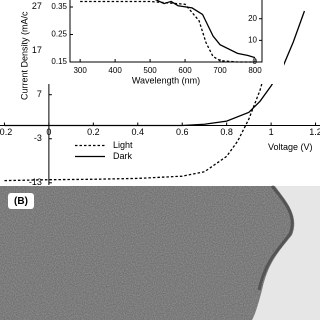 The image size is (320, 320). What do you see at coordinates (39, 94) in the screenshot?
I see `y-tick-label: 7` at bounding box center [39, 94].